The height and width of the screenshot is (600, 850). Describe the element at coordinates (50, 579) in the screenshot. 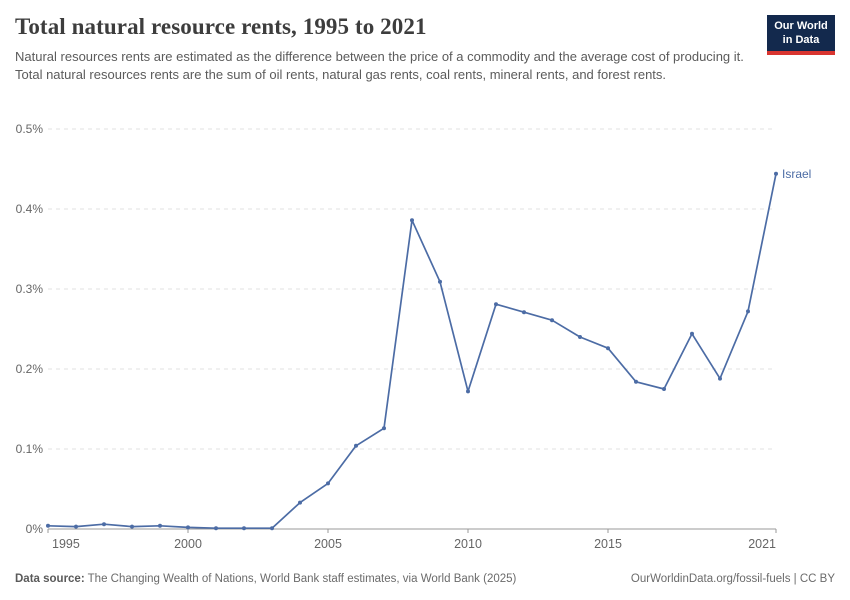

I see `data-source-label: Data source:` at that location.